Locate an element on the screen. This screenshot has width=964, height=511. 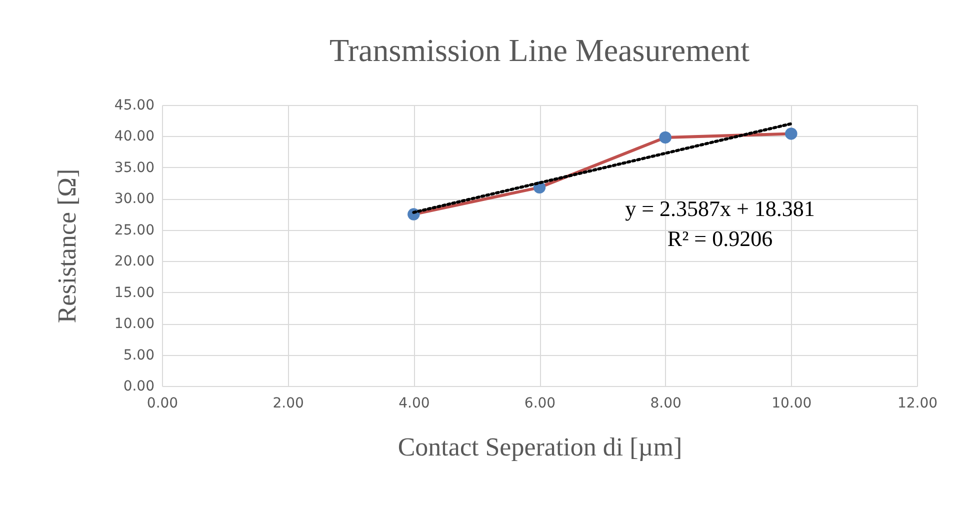
x-tick-label: 0.00 is located at coordinates (162, 404).